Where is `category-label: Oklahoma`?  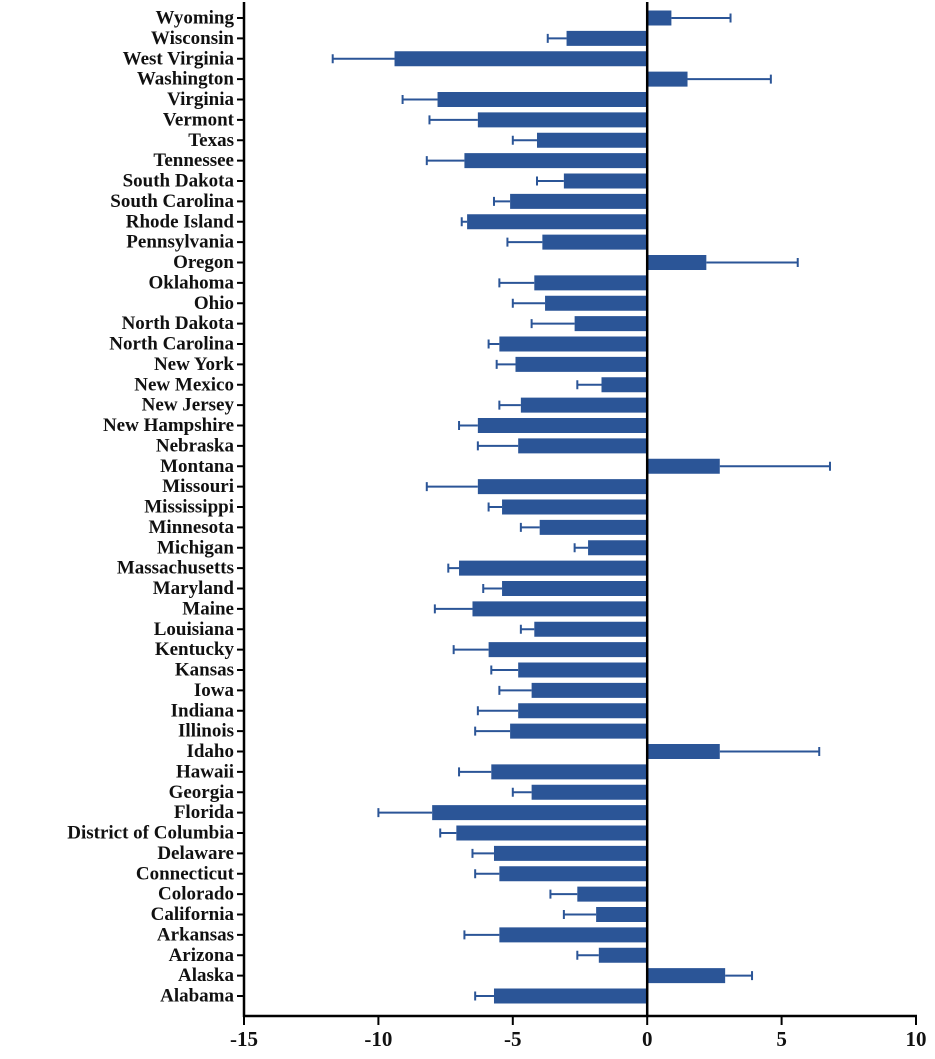
category-label: Oklahoma is located at coordinates (191, 282).